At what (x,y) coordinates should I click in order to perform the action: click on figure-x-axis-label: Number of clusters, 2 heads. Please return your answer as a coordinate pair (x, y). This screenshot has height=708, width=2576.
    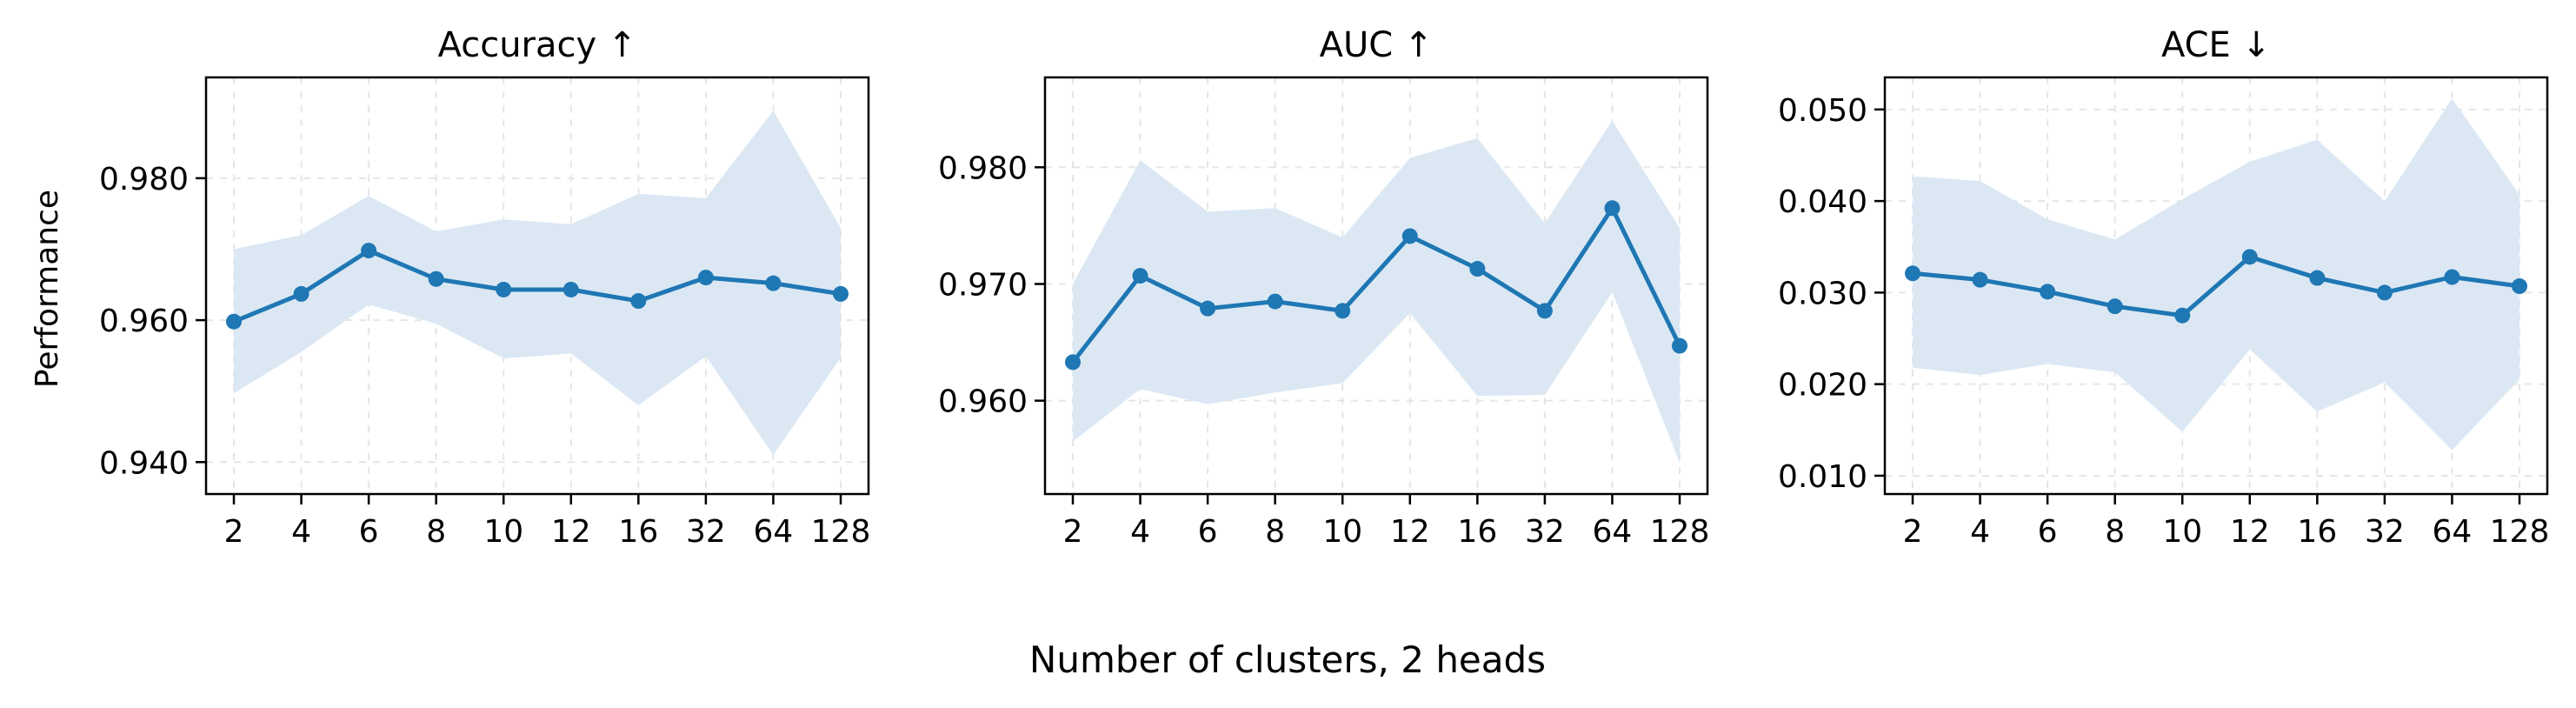
    Looking at the image, I should click on (1287, 659).